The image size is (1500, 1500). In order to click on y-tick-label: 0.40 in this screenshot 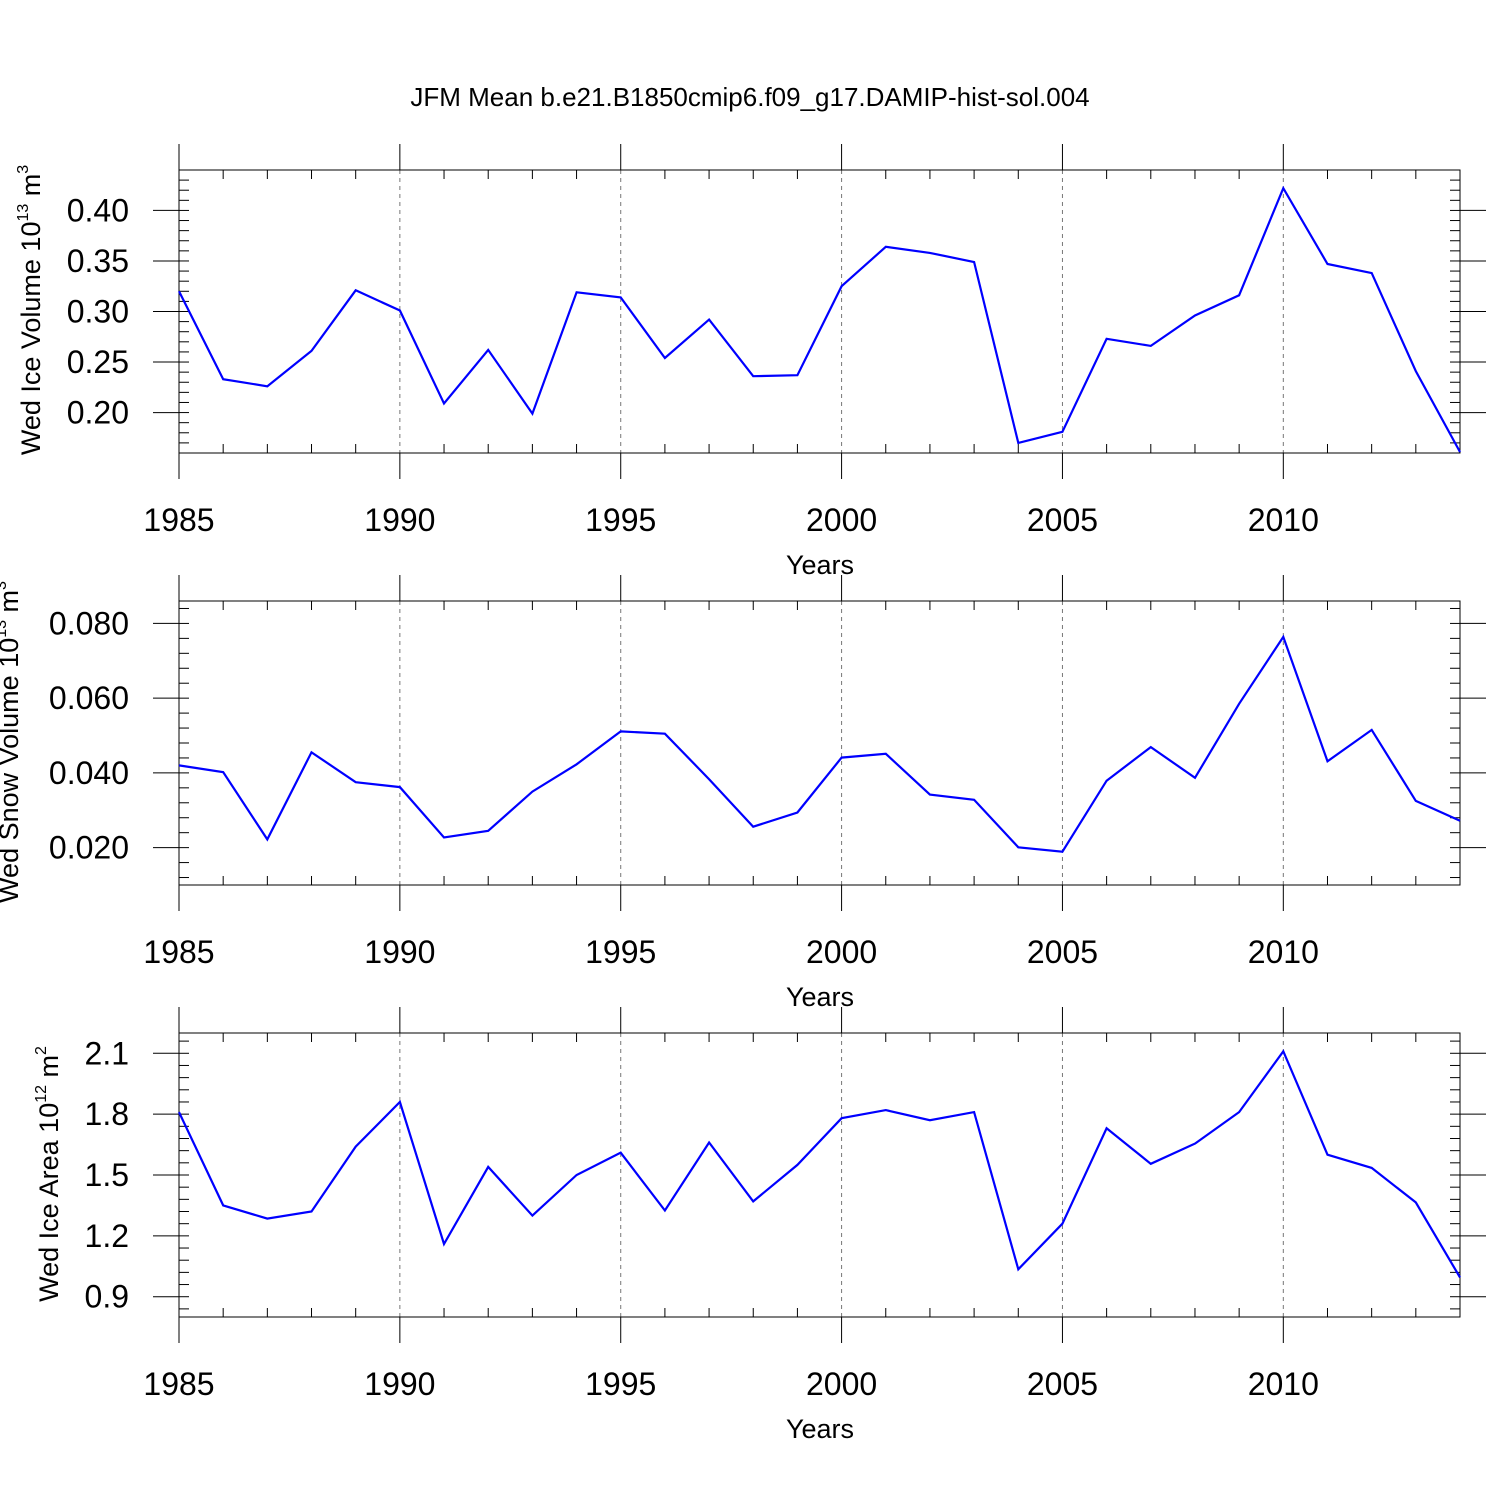, I will do `click(98, 210)`.